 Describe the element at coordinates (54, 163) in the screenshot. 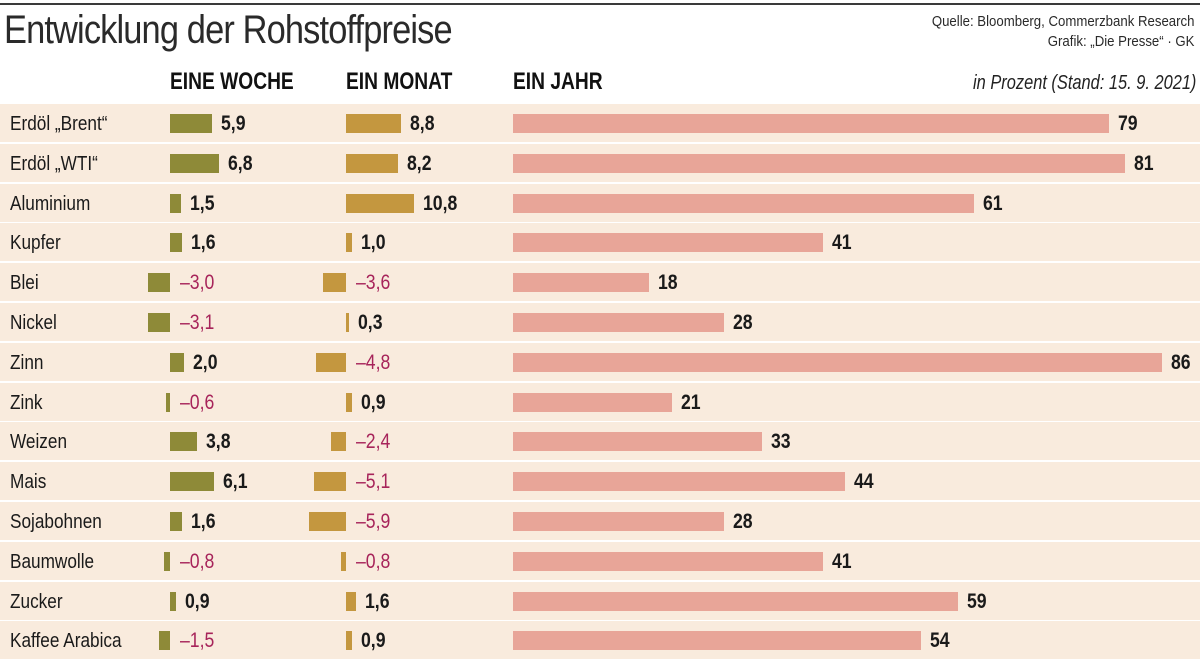

I see `category-label: Erdöl „WTI“` at that location.